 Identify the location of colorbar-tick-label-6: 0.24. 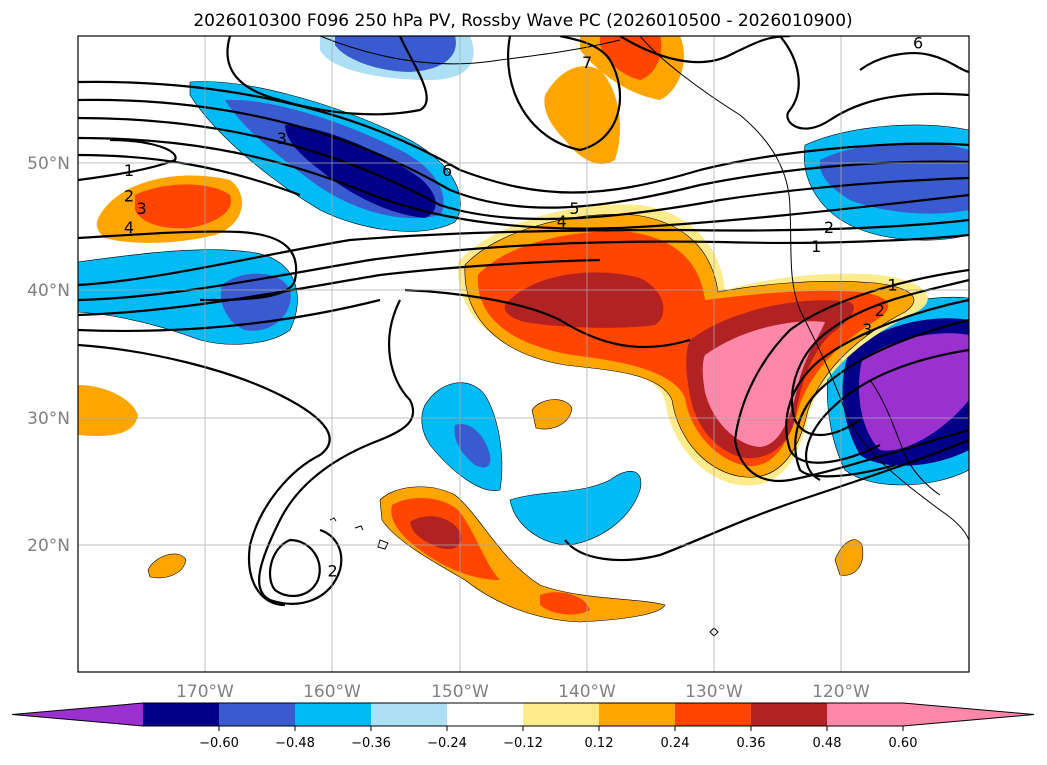
(675, 743).